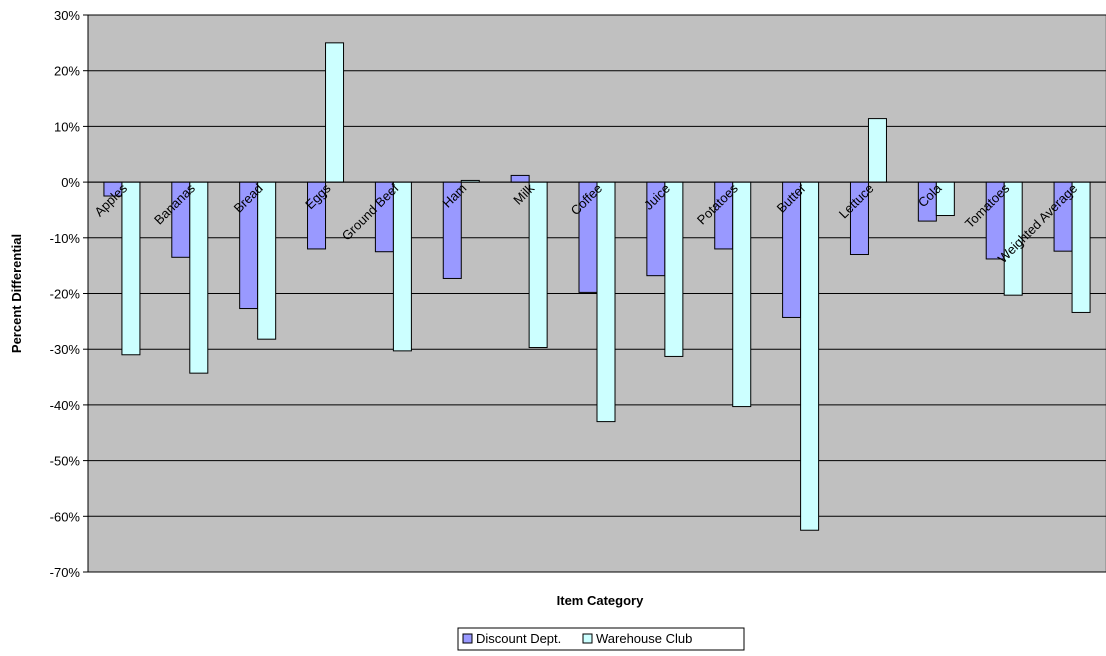 This screenshot has height=656, width=1106. I want to click on y-tick-label: -10%, so click(65, 238).